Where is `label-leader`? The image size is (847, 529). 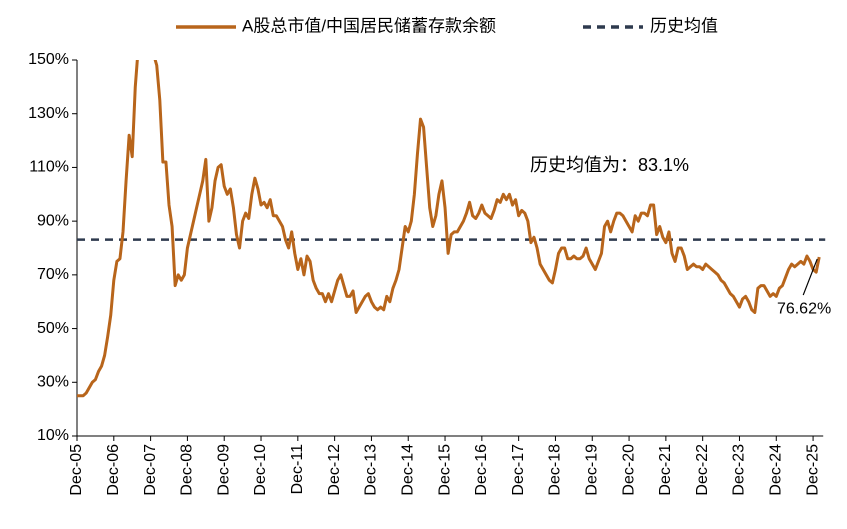 label-leader is located at coordinates (810, 277).